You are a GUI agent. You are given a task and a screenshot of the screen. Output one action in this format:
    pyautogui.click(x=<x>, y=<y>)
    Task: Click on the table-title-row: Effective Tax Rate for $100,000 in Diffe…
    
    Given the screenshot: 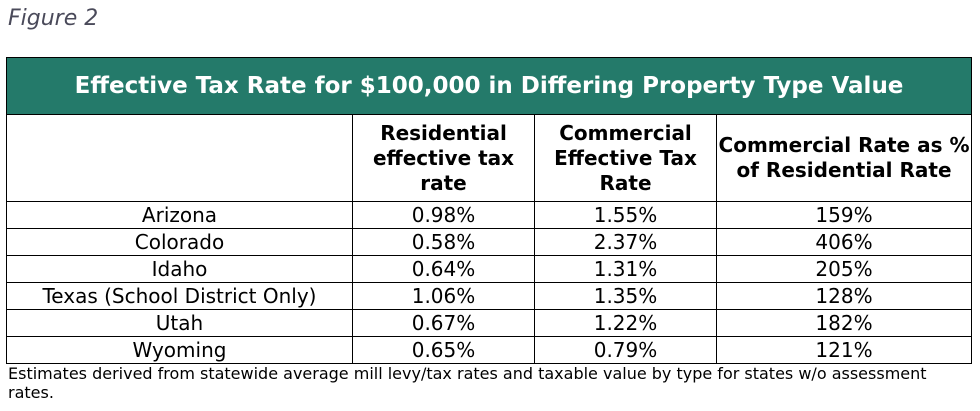 What is the action you would take?
    pyautogui.click(x=489, y=86)
    